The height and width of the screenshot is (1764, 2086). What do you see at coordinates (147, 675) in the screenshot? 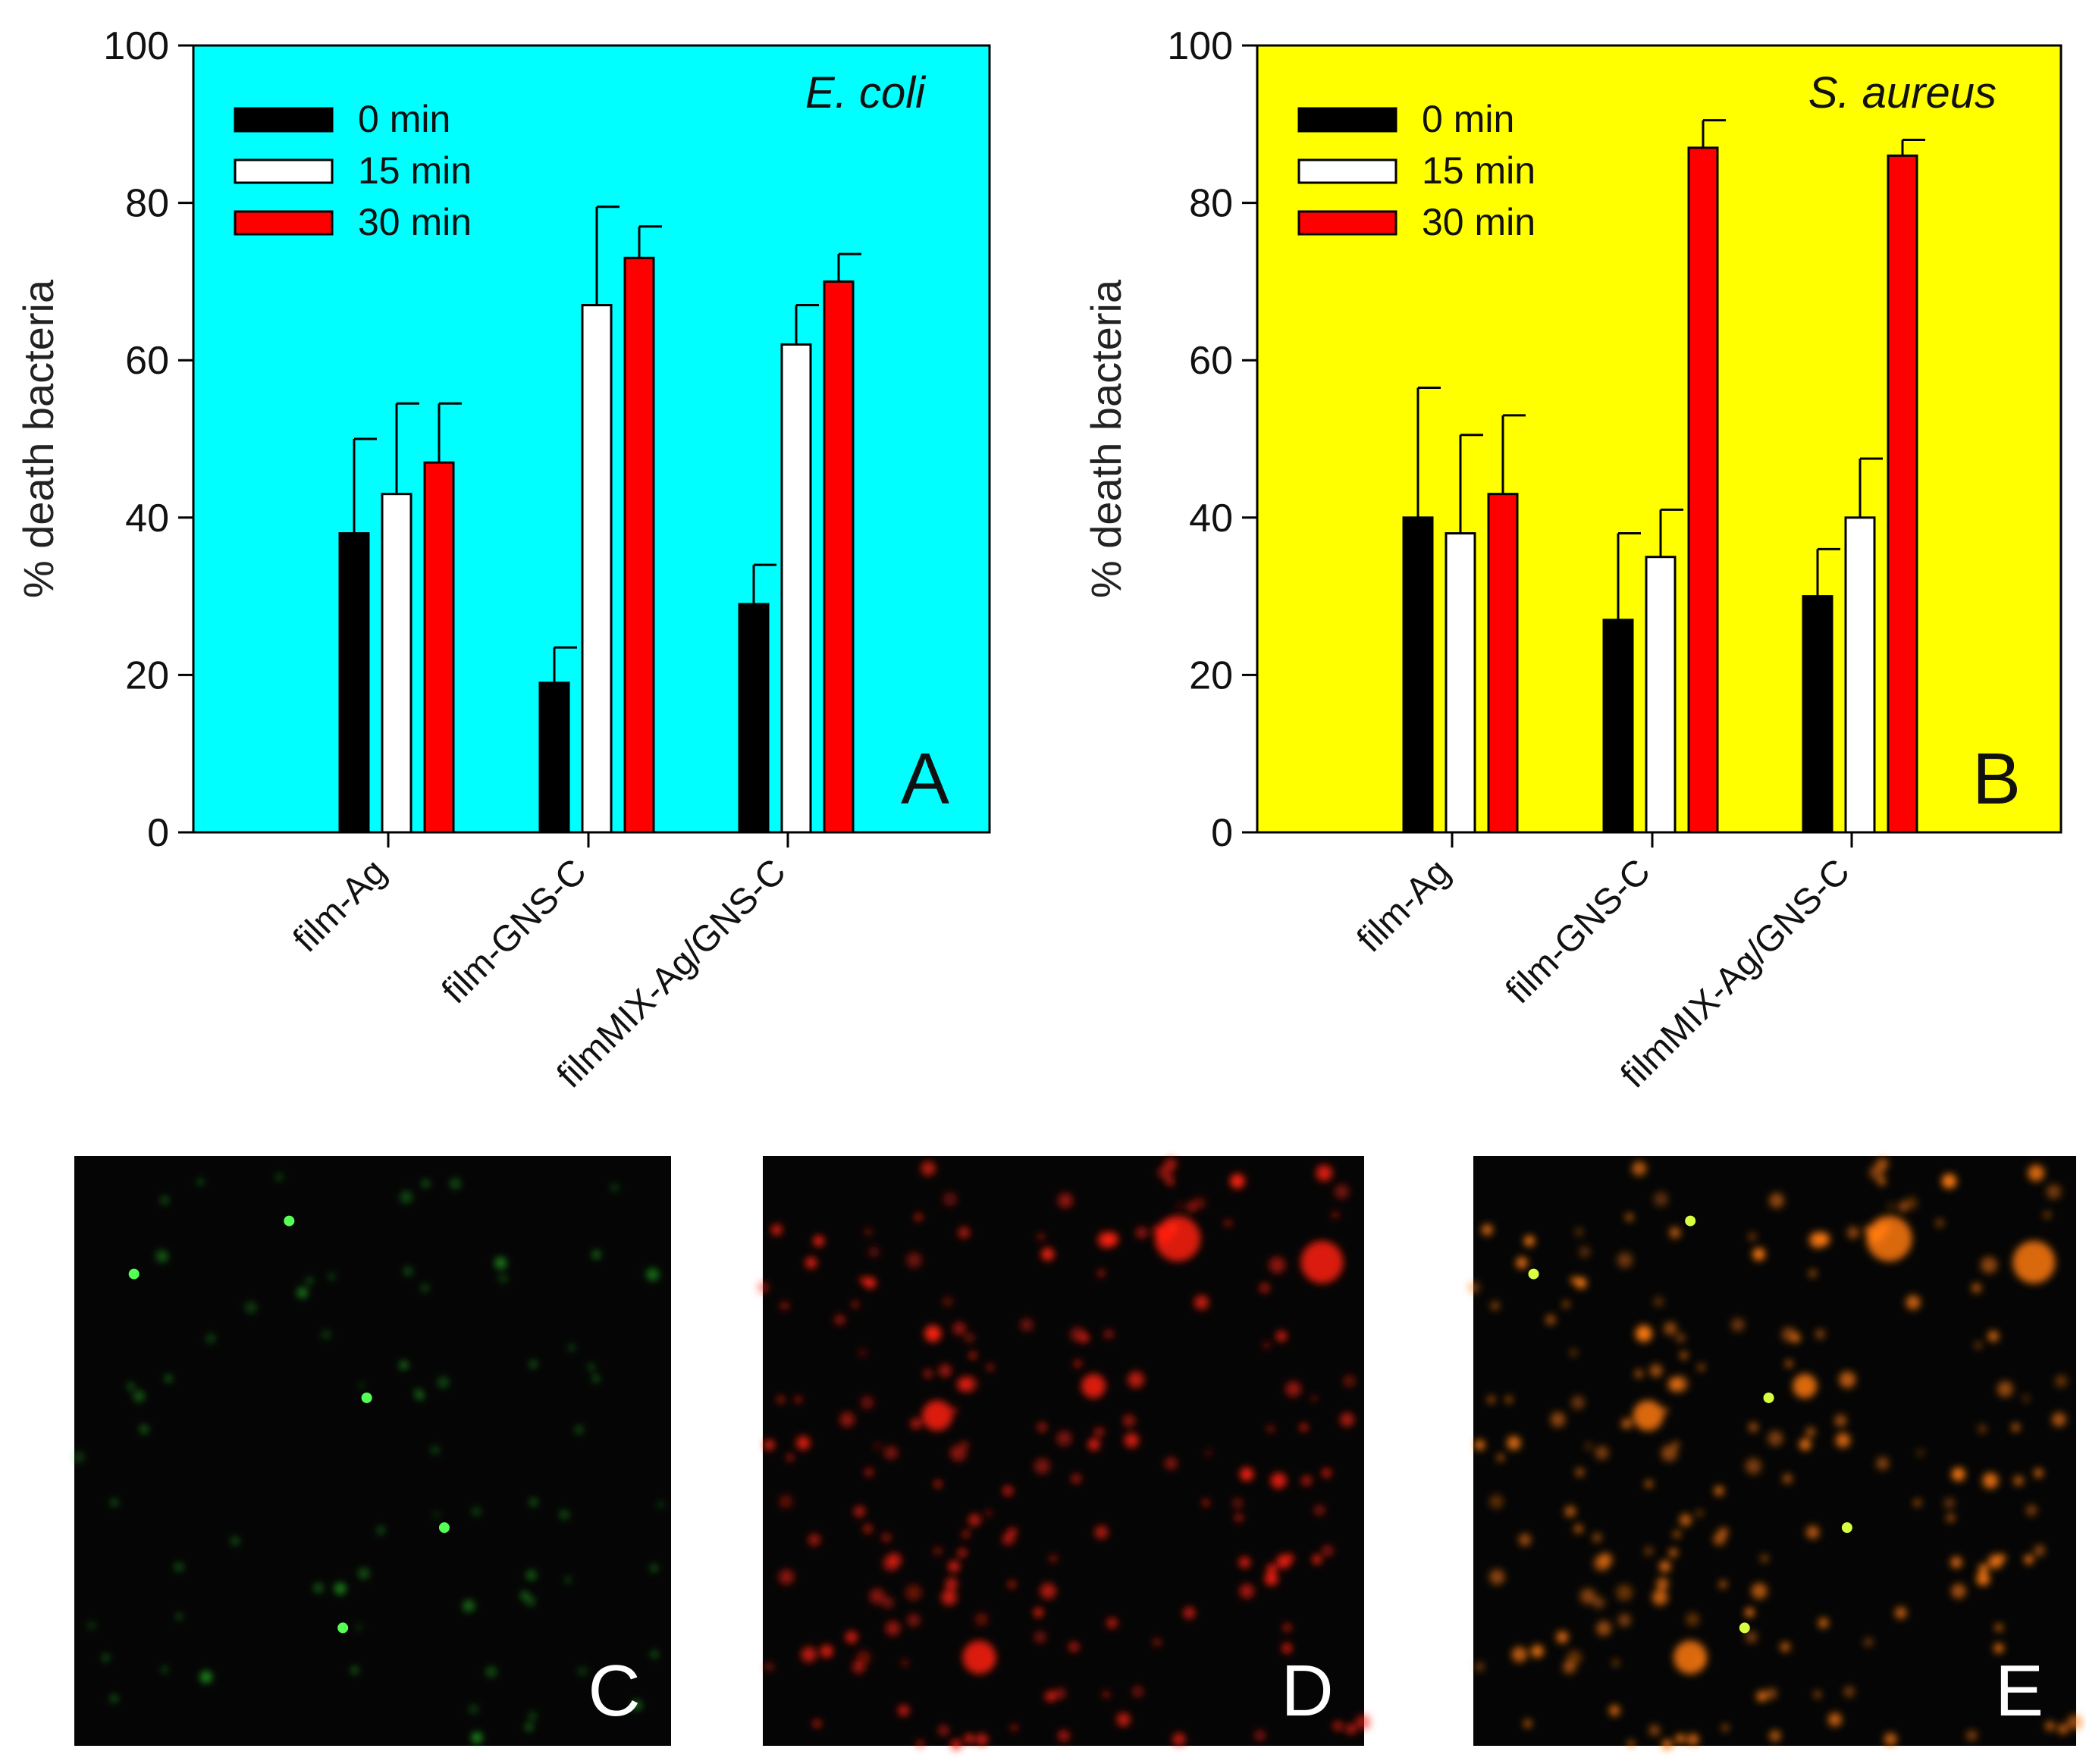
I see `y-tick-label: 20` at bounding box center [147, 675].